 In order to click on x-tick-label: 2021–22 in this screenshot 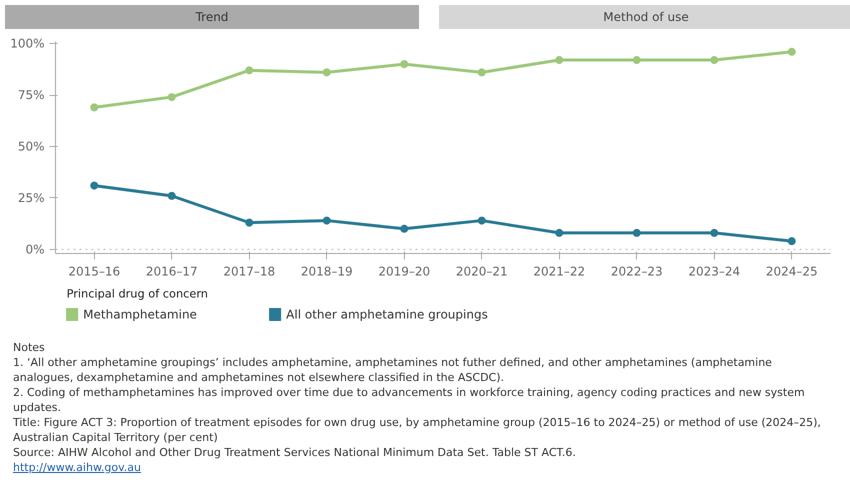, I will do `click(559, 271)`.